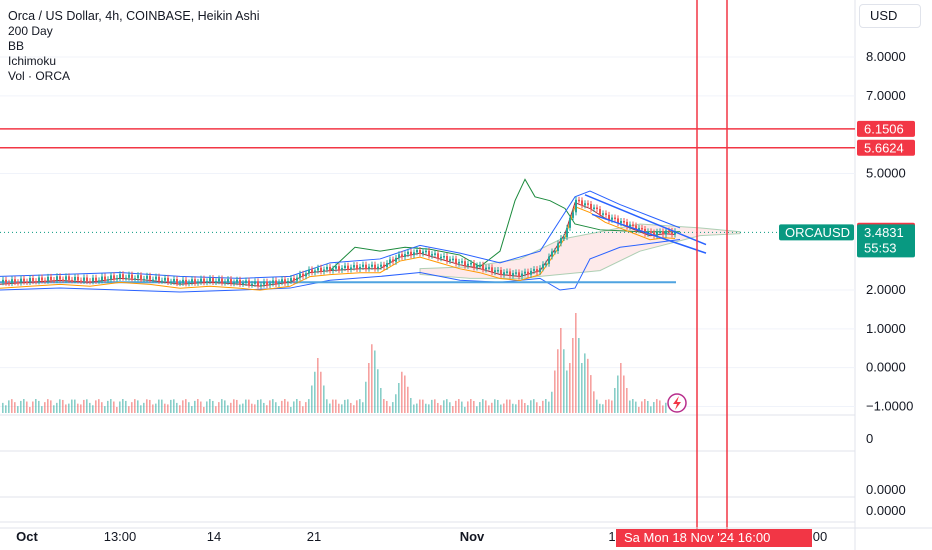  What do you see at coordinates (816, 232) in the screenshot?
I see `symbol-tag-bg` at bounding box center [816, 232].